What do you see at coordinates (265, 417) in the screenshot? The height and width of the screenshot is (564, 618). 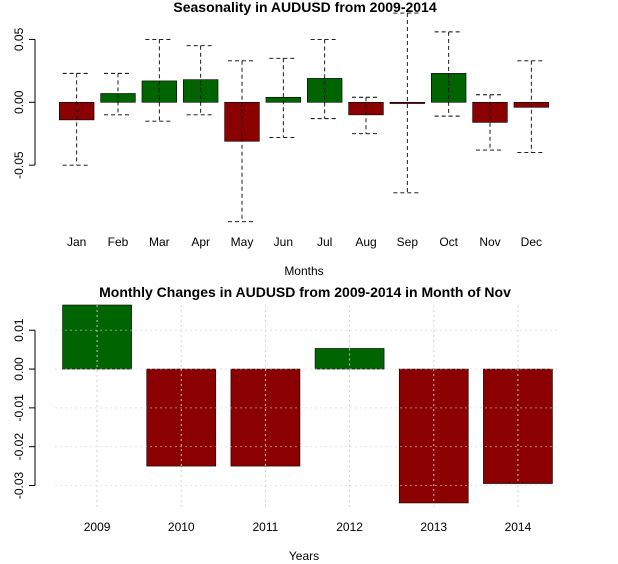 I see `bar-2011` at bounding box center [265, 417].